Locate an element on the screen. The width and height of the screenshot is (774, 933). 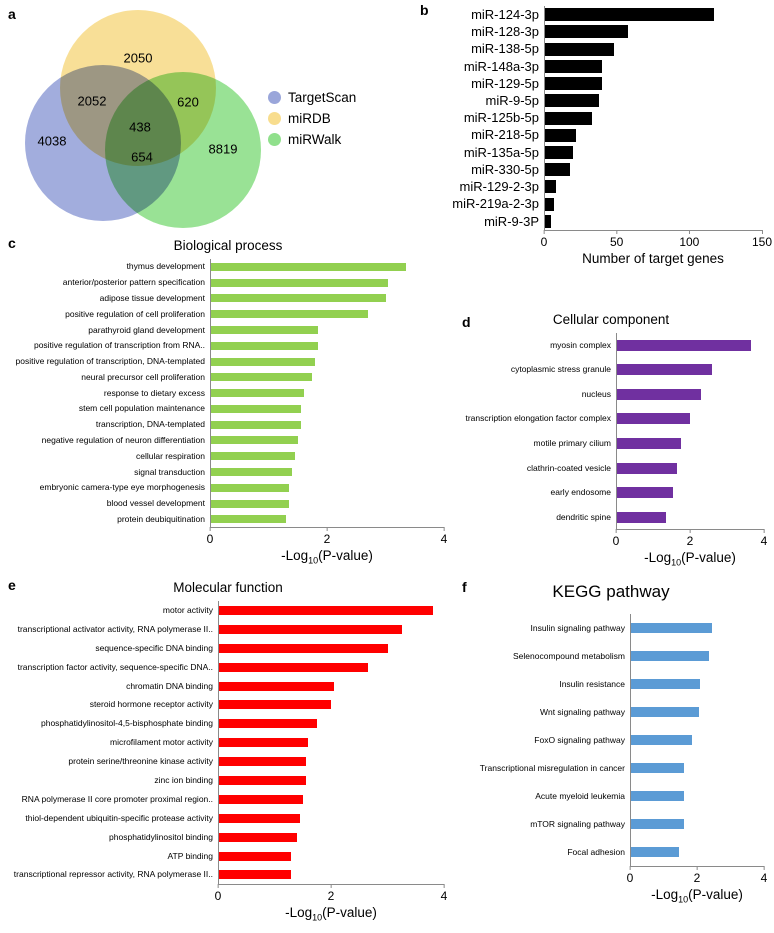
category-label: mTOR signaling pathway is located at coordinates (577, 823).